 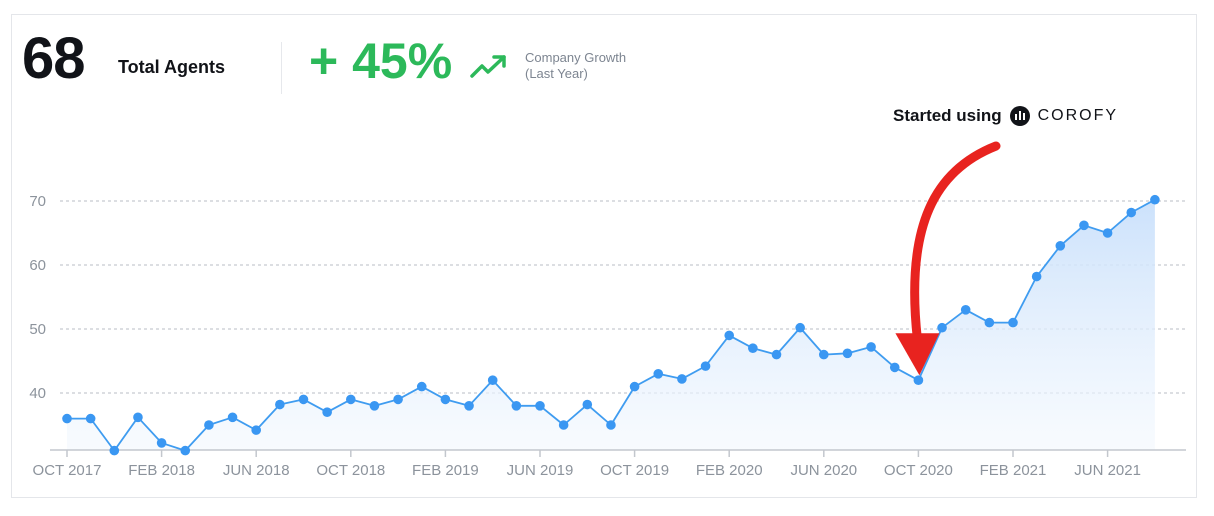 What do you see at coordinates (350, 470) in the screenshot?
I see `x-tick-label: OCT 2018` at bounding box center [350, 470].